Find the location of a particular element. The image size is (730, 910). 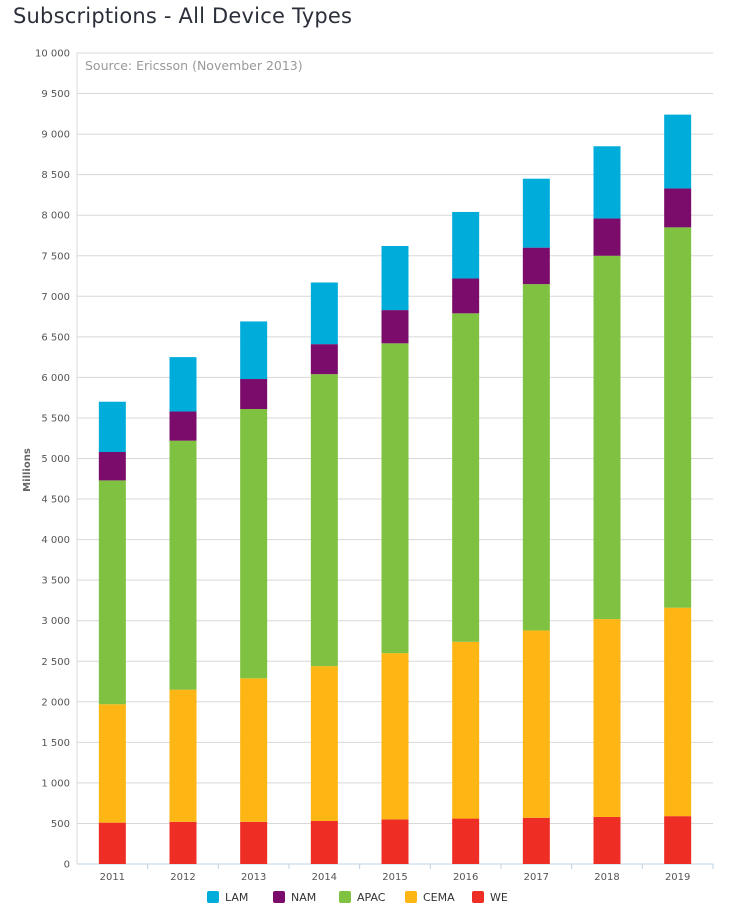

bar-lam-2014 is located at coordinates (324, 313).